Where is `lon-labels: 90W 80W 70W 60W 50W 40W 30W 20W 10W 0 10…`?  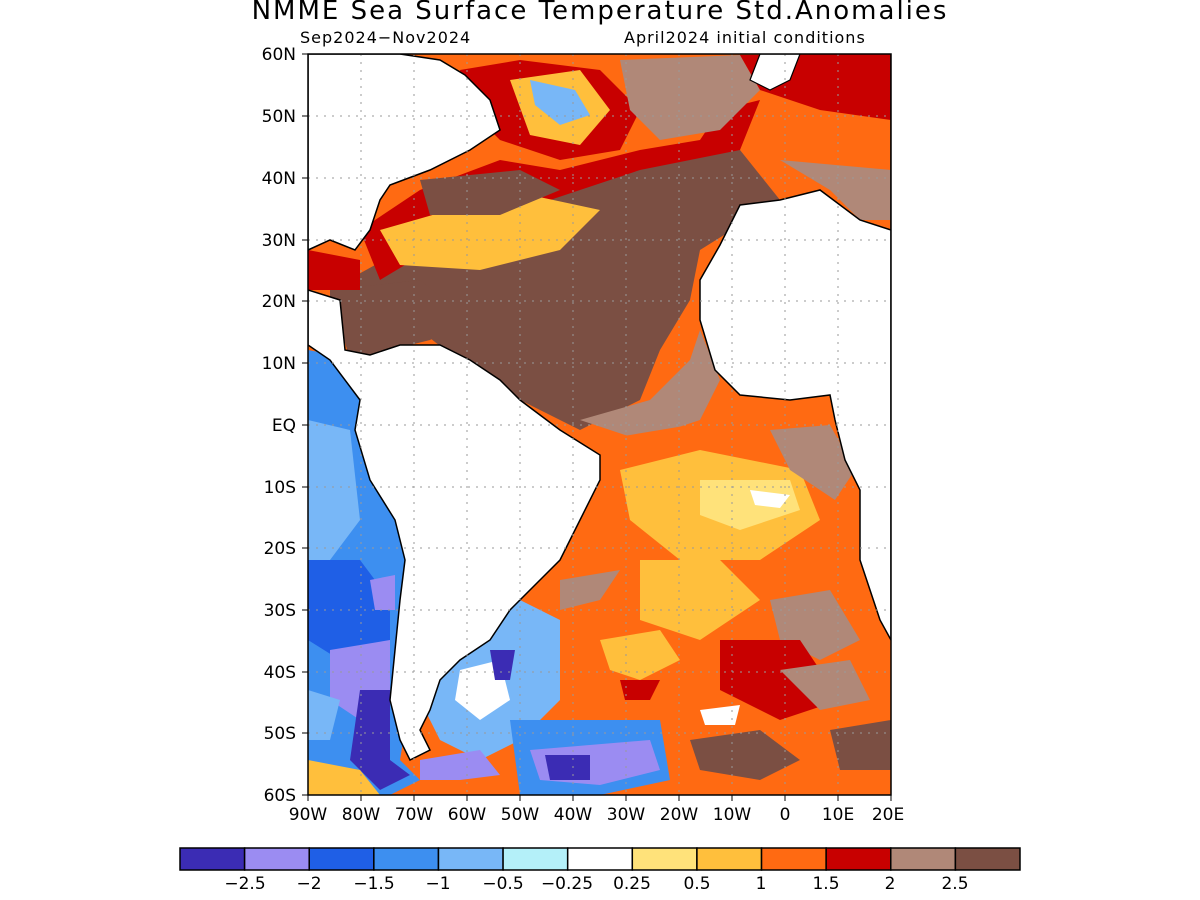
lon-labels: 90W 80W 70W 60W 50W 40W 30W 20W 10W 0 10… is located at coordinates (596, 815).